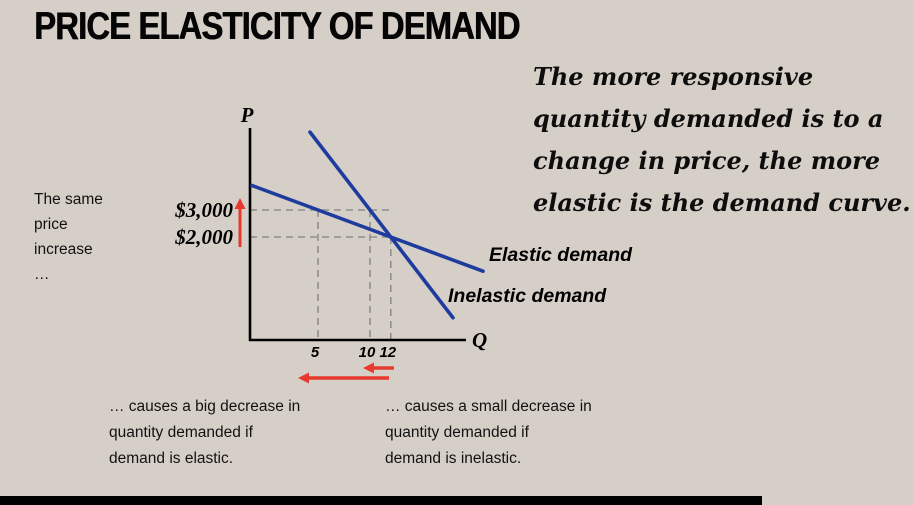 The image size is (913, 505). Describe the element at coordinates (203, 237) in the screenshot. I see `price-label: $2,000` at that location.